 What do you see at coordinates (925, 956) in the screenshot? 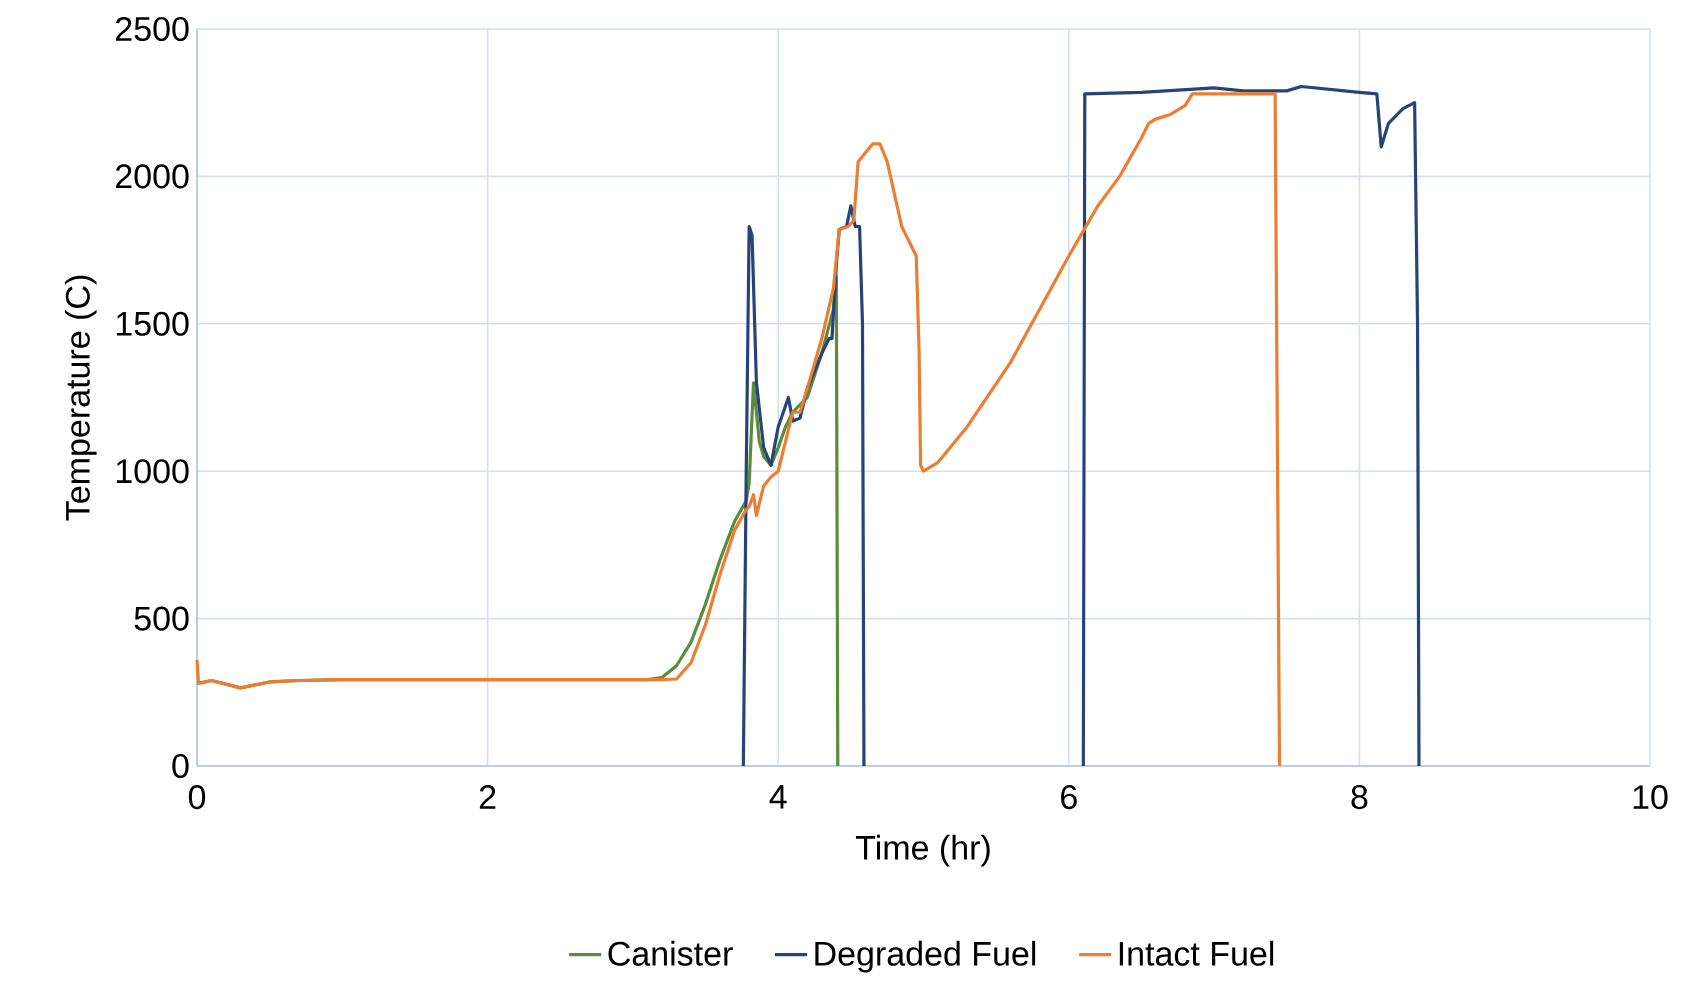
I see `legend-label: Degraded Fuel` at bounding box center [925, 956].